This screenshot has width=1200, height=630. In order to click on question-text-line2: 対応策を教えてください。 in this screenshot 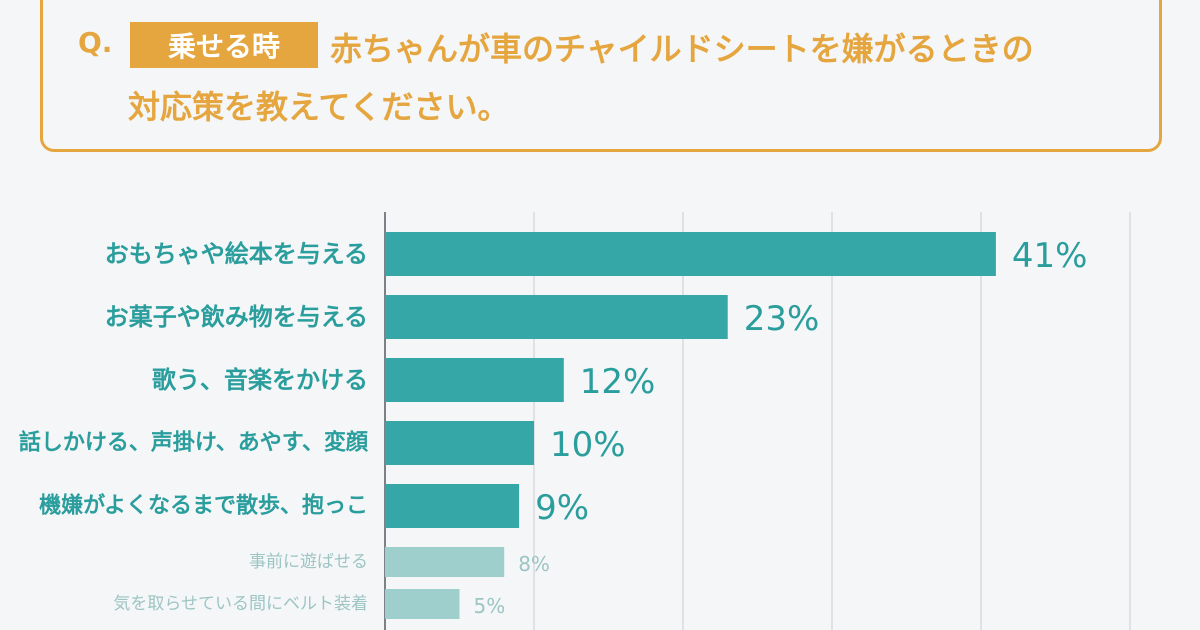, I will do `click(319, 107)`.